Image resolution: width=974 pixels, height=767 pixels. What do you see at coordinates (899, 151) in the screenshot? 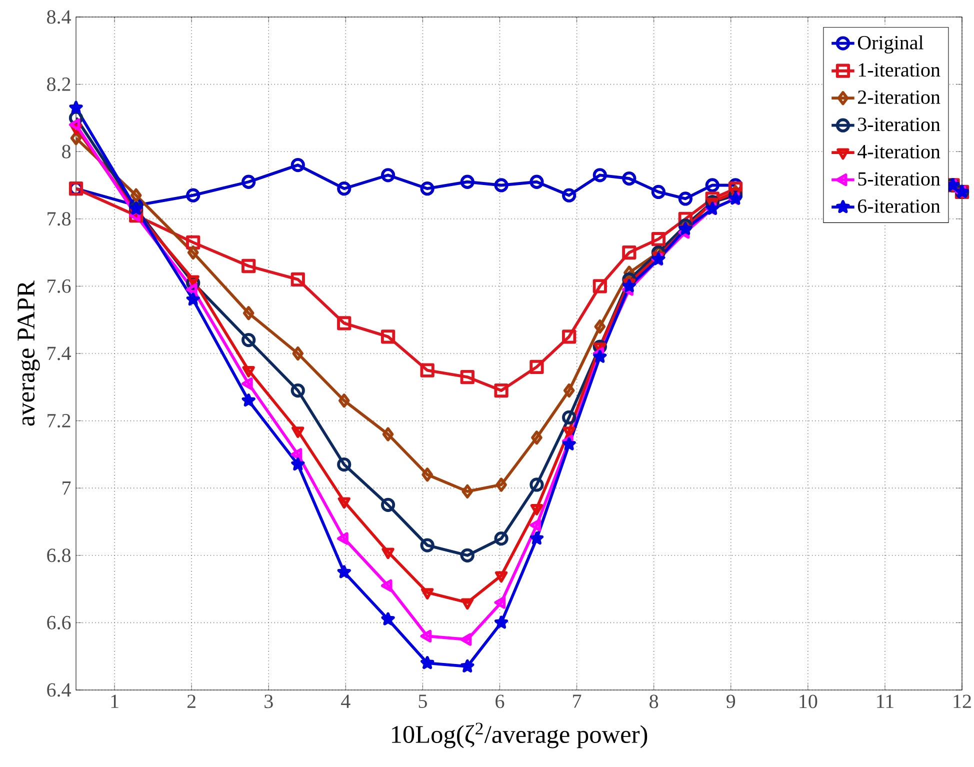
I see `legend-label: 4-iteration` at bounding box center [899, 151].